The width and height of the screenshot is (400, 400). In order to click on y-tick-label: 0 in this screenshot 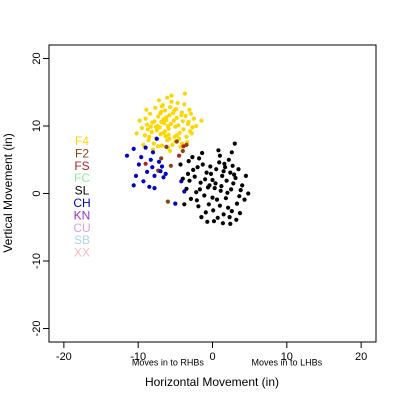, I will do `click(37, 193)`.